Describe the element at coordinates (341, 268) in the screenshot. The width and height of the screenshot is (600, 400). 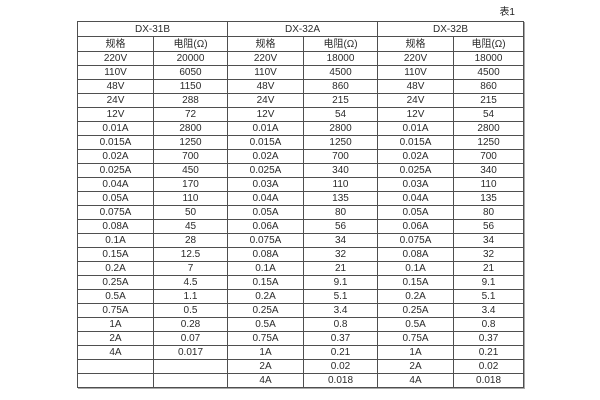
I see `resistance-cell: 21` at that location.